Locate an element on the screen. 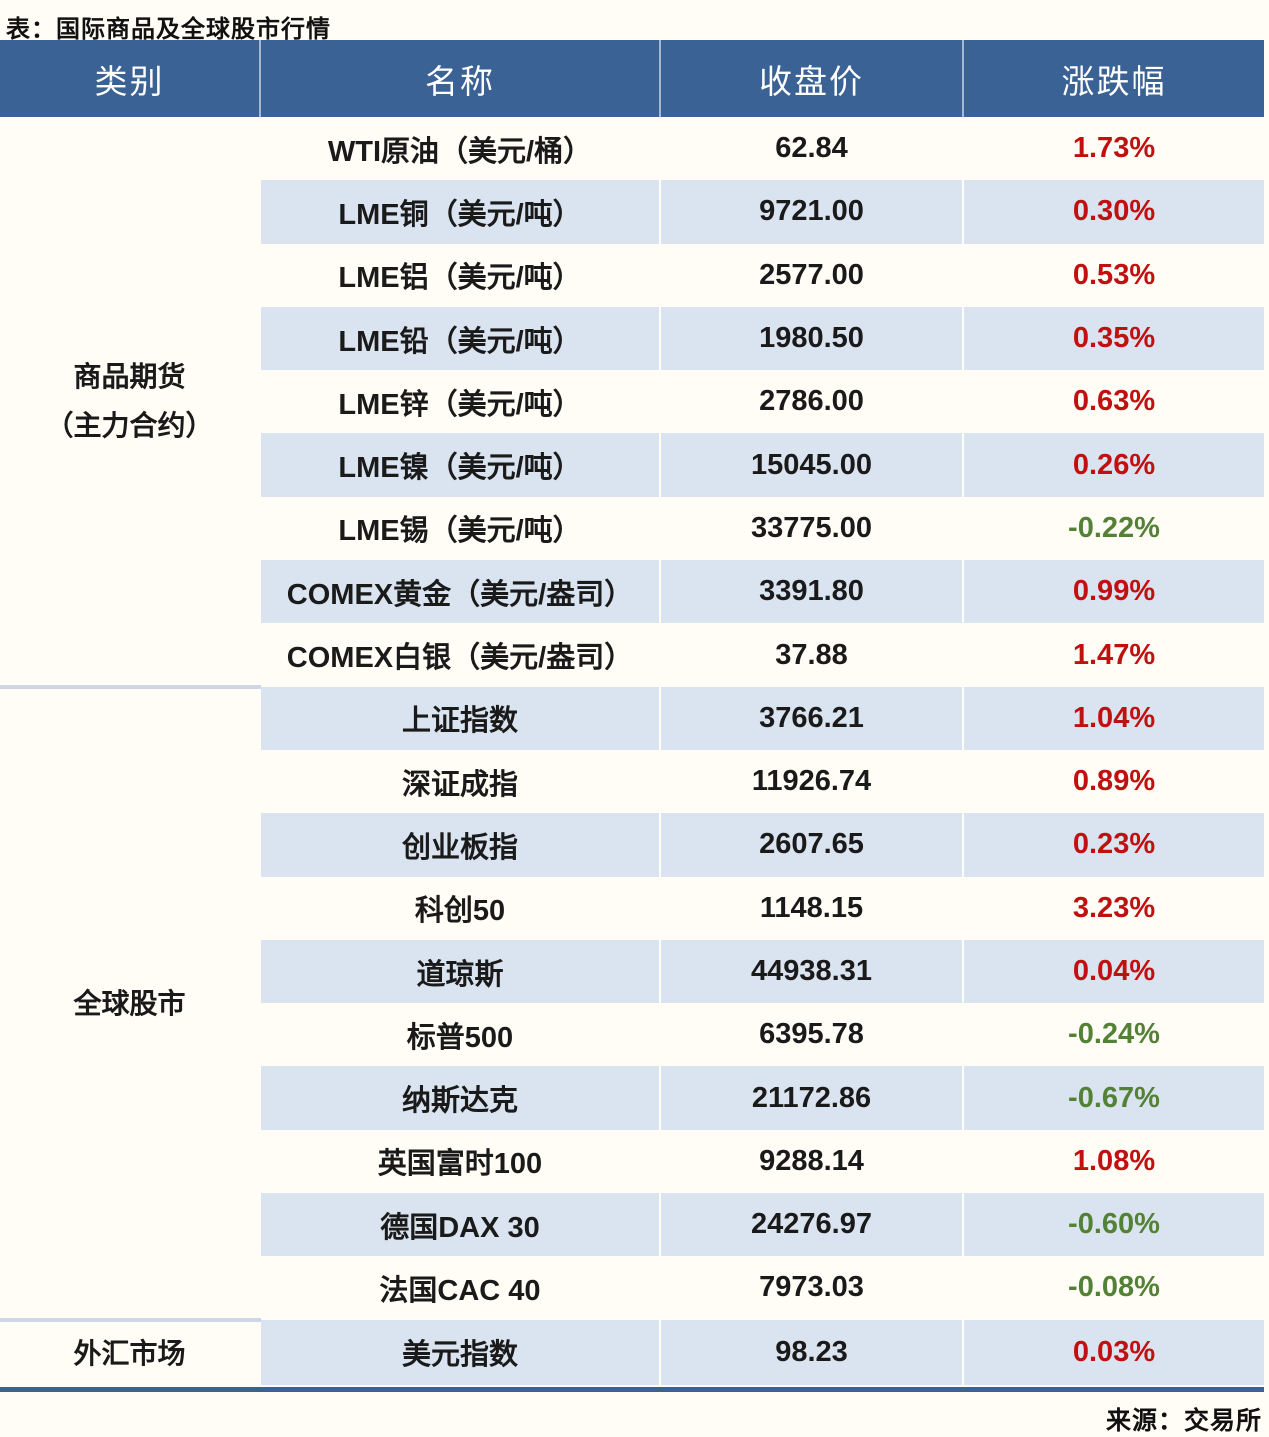 The image size is (1269, 1437). col-header-change: 涨跌幅 is located at coordinates (1113, 78).